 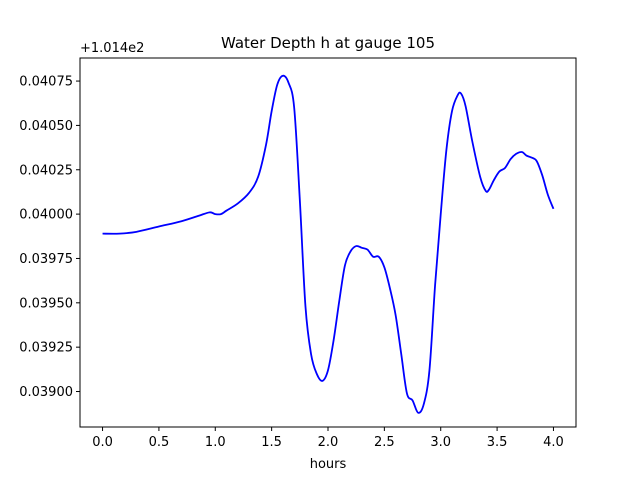 I want to click on x-tick-label: 3.0, so click(x=440, y=442).